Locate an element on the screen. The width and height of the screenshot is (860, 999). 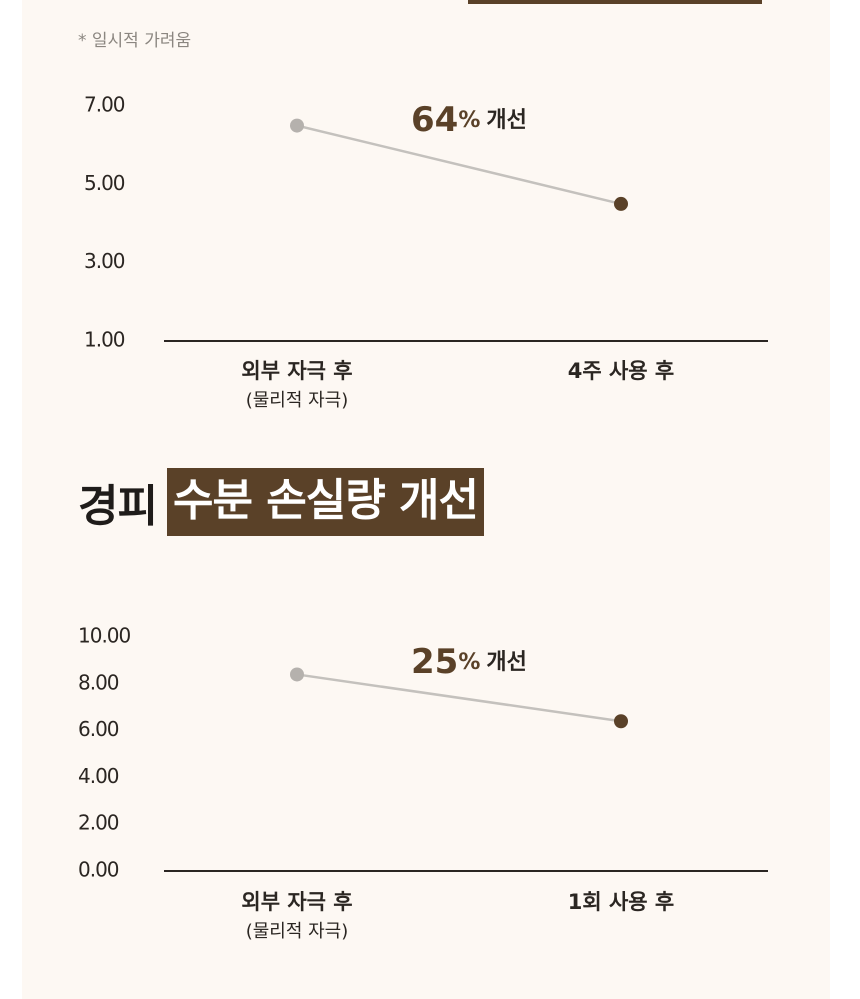
heading-plain: 경피 is located at coordinates (118, 506).